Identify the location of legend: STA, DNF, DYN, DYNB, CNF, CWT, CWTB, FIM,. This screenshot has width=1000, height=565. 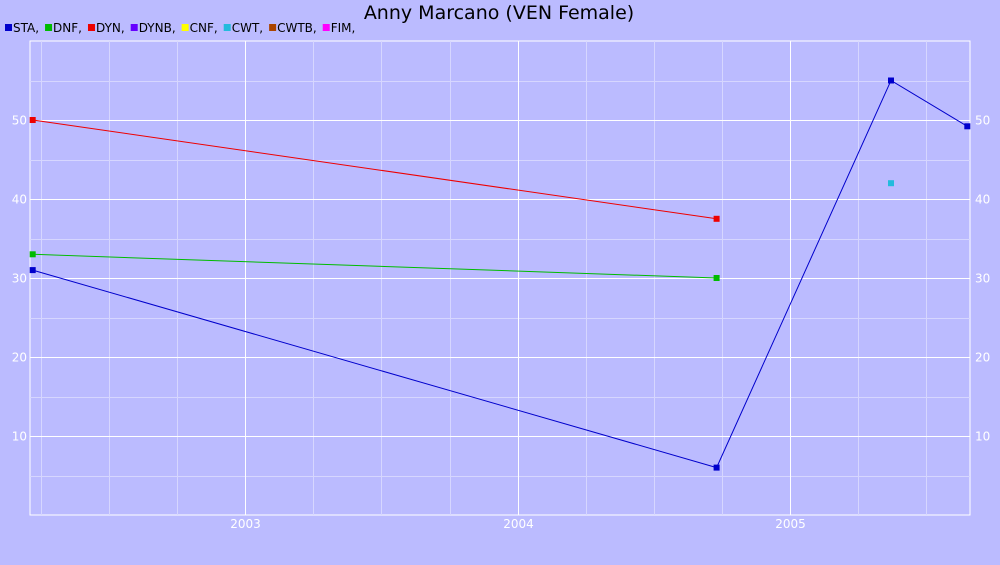
(180, 28).